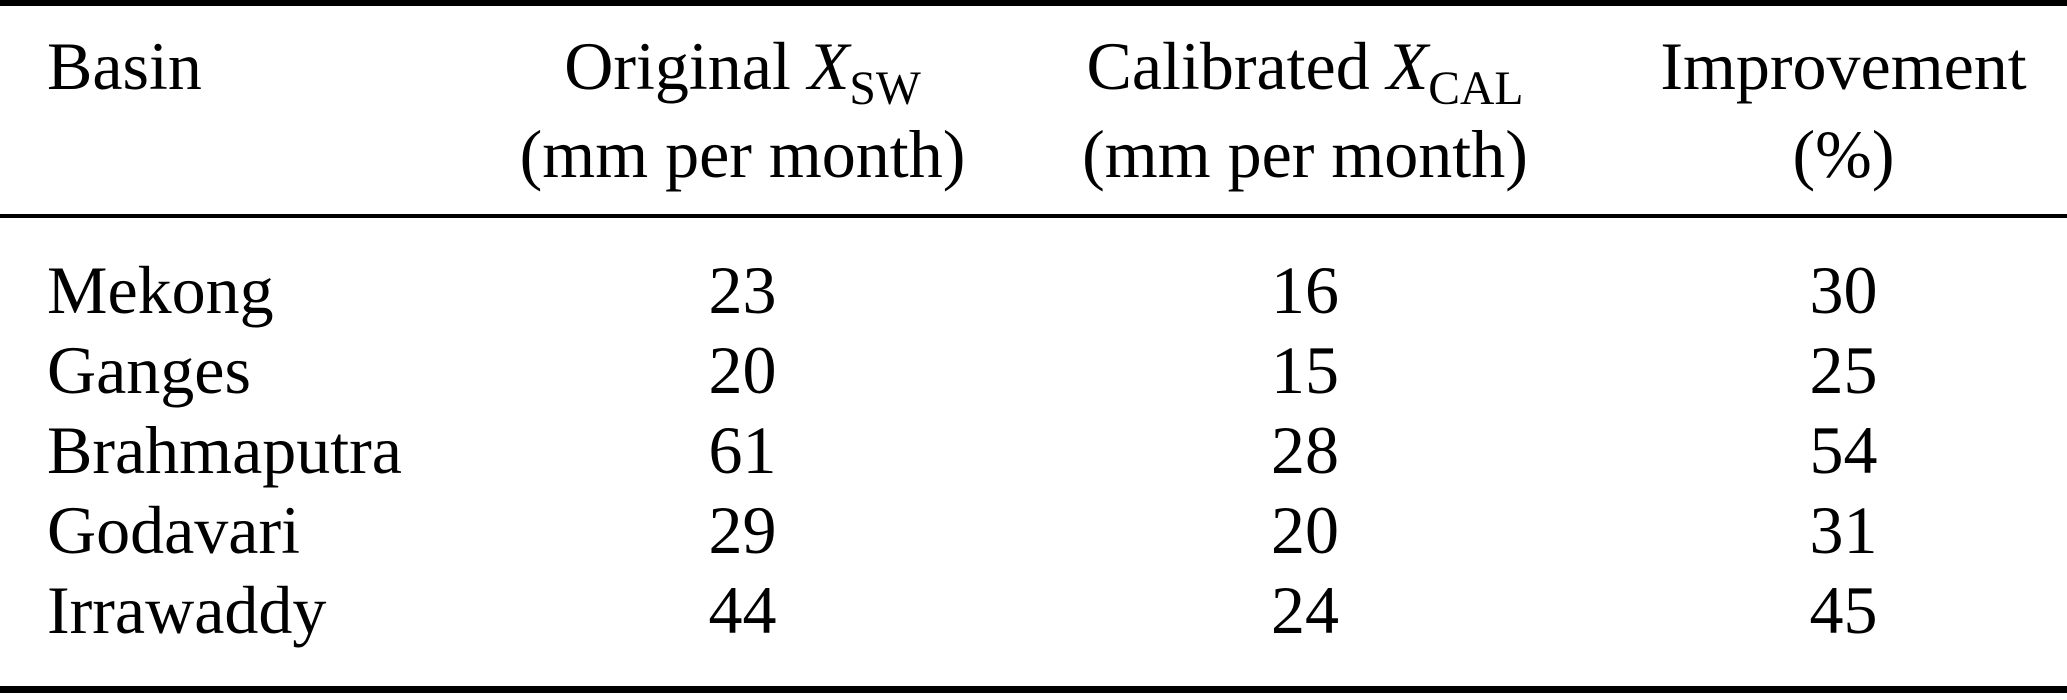 The image size is (2067, 700). I want to click on cell-basin: Godavari, so click(174, 530).